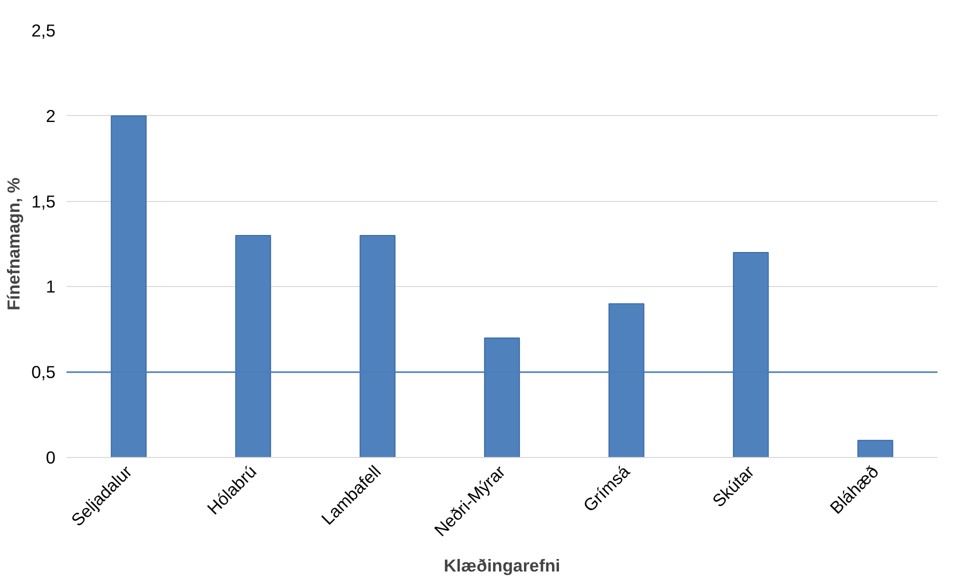  I want to click on y-tick-label: 0, so click(51, 458).